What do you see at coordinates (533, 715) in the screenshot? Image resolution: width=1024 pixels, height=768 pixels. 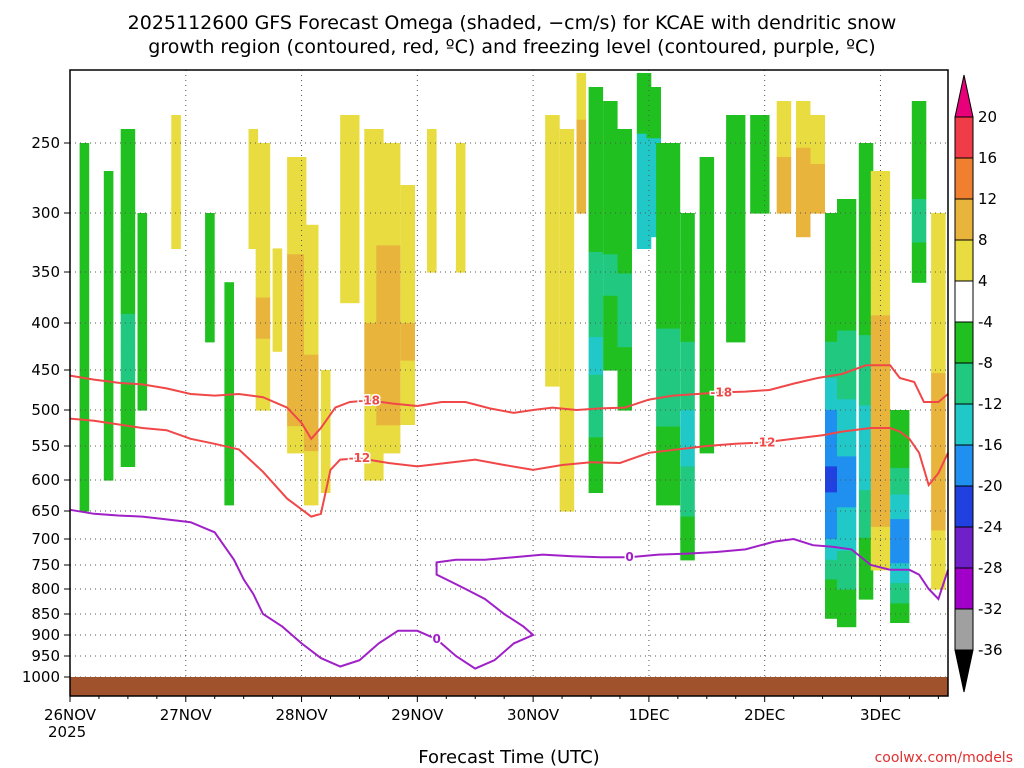 I see `x-tick-label-30NOV: 30NOV` at bounding box center [533, 715].